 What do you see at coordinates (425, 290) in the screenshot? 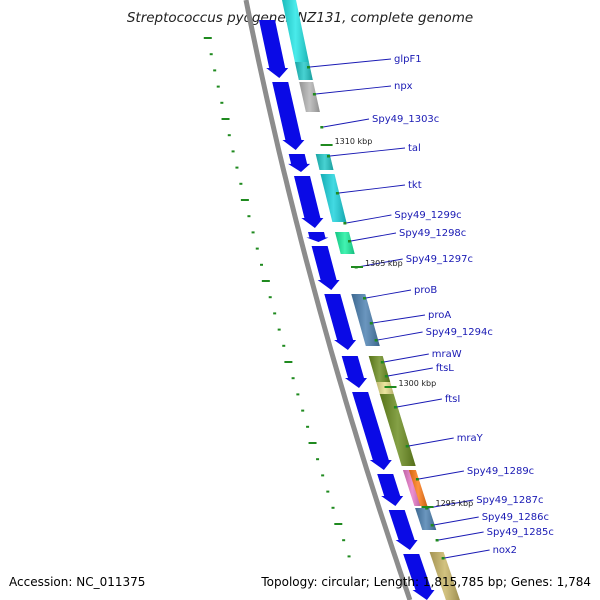
I see `gene-label: proB` at bounding box center [425, 290].